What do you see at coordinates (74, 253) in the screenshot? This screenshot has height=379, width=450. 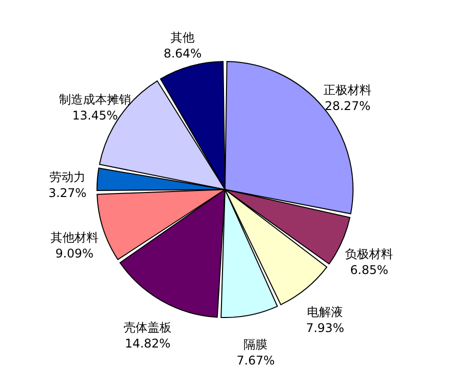 I see `data-label: 9.09%` at bounding box center [74, 253].